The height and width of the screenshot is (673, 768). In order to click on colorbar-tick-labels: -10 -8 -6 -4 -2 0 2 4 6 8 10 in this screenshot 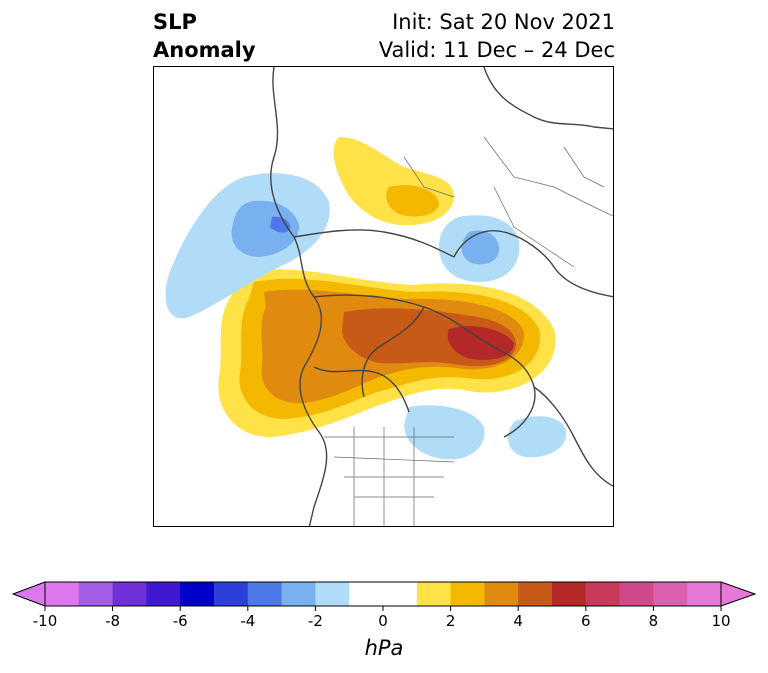, I will do `click(384, 622)`.